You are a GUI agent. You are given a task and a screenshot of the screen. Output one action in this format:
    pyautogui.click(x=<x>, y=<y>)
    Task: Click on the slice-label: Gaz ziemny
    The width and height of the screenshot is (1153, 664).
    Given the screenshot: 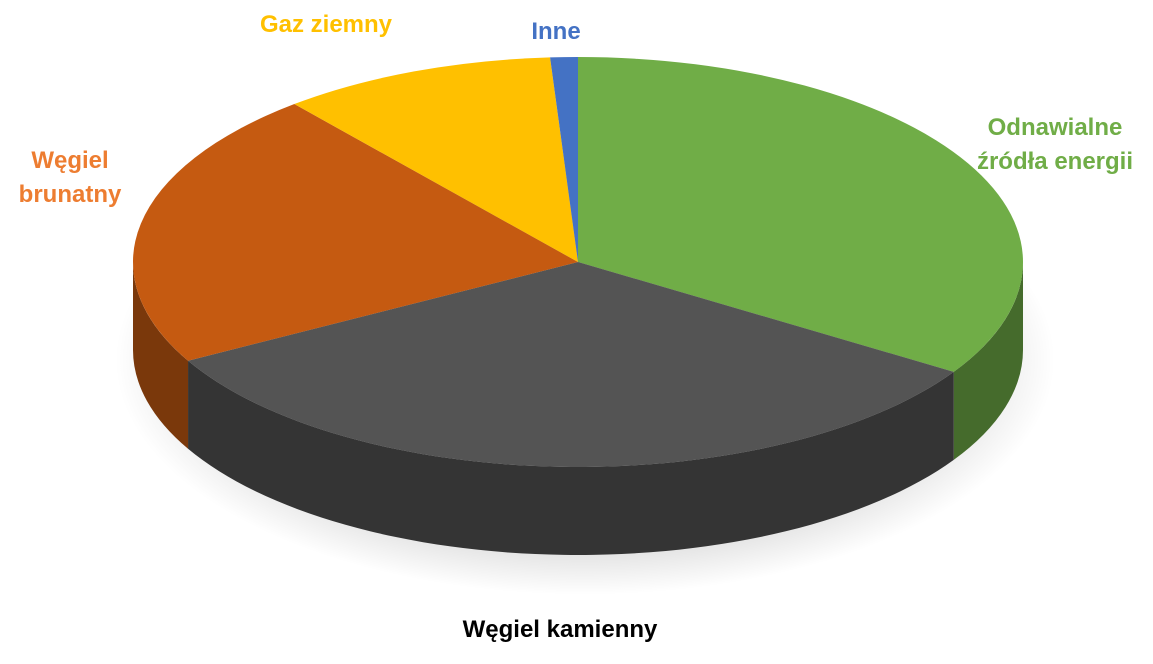 What is the action you would take?
    pyautogui.click(x=326, y=24)
    